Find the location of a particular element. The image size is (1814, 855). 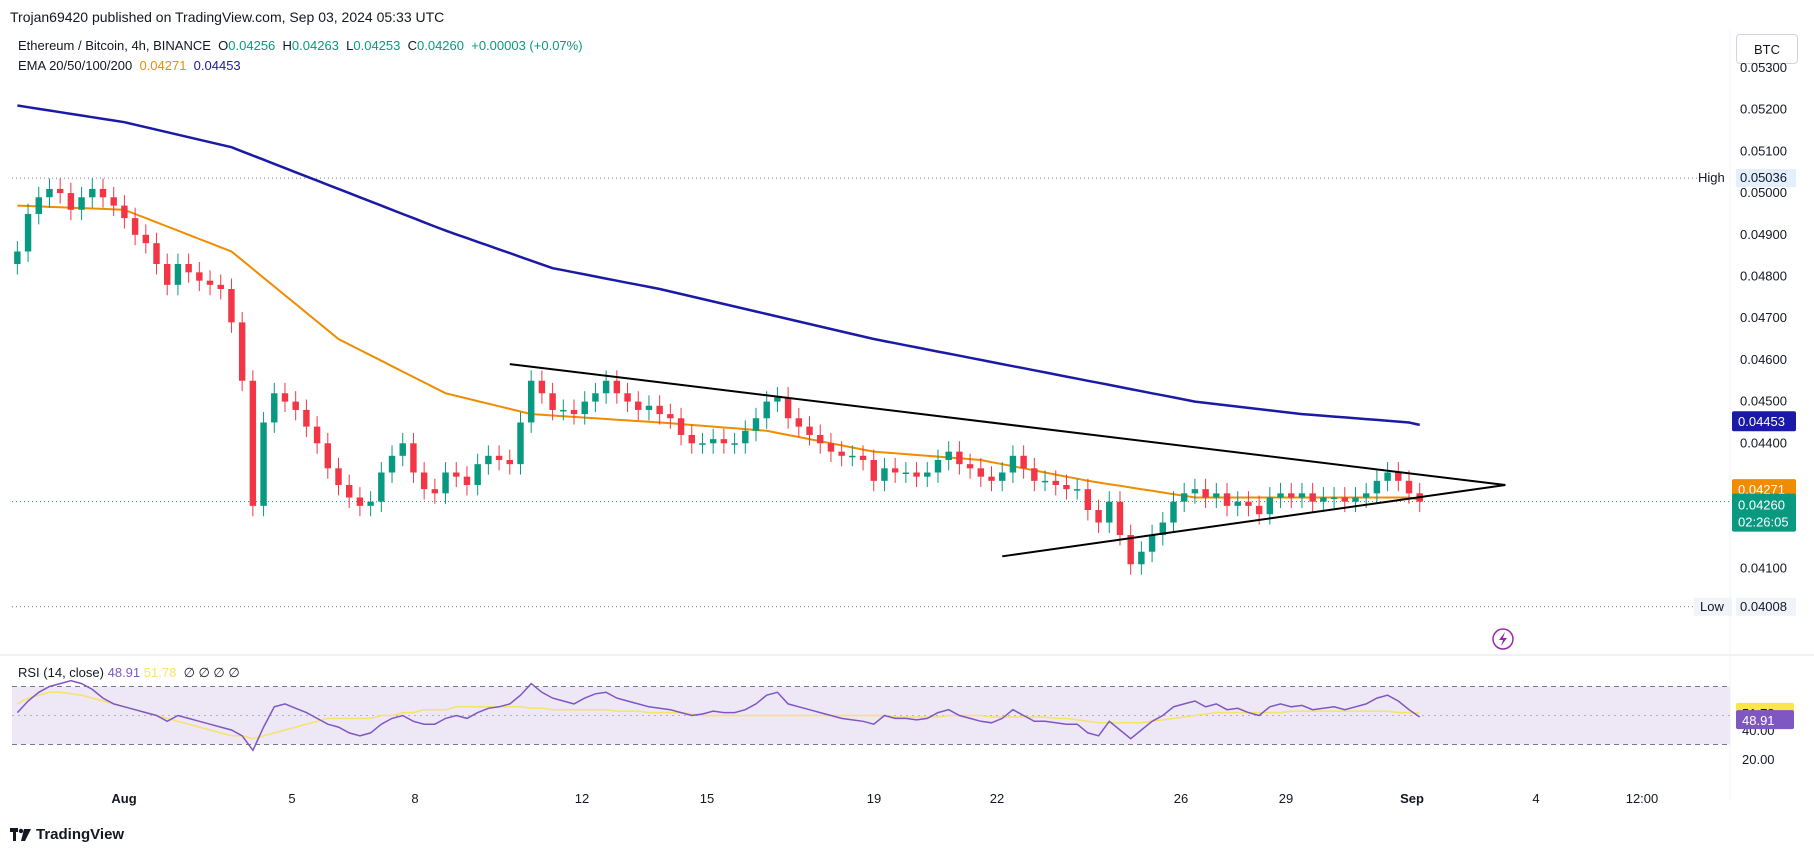

low-label: Low is located at coordinates (1712, 606).